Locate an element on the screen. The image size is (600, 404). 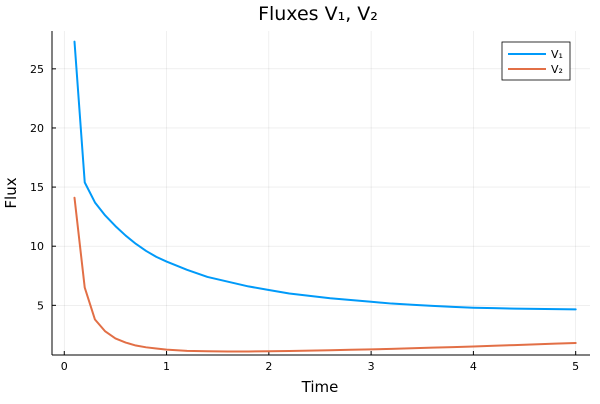
legend: V₁ V₂ is located at coordinates (536, 61).